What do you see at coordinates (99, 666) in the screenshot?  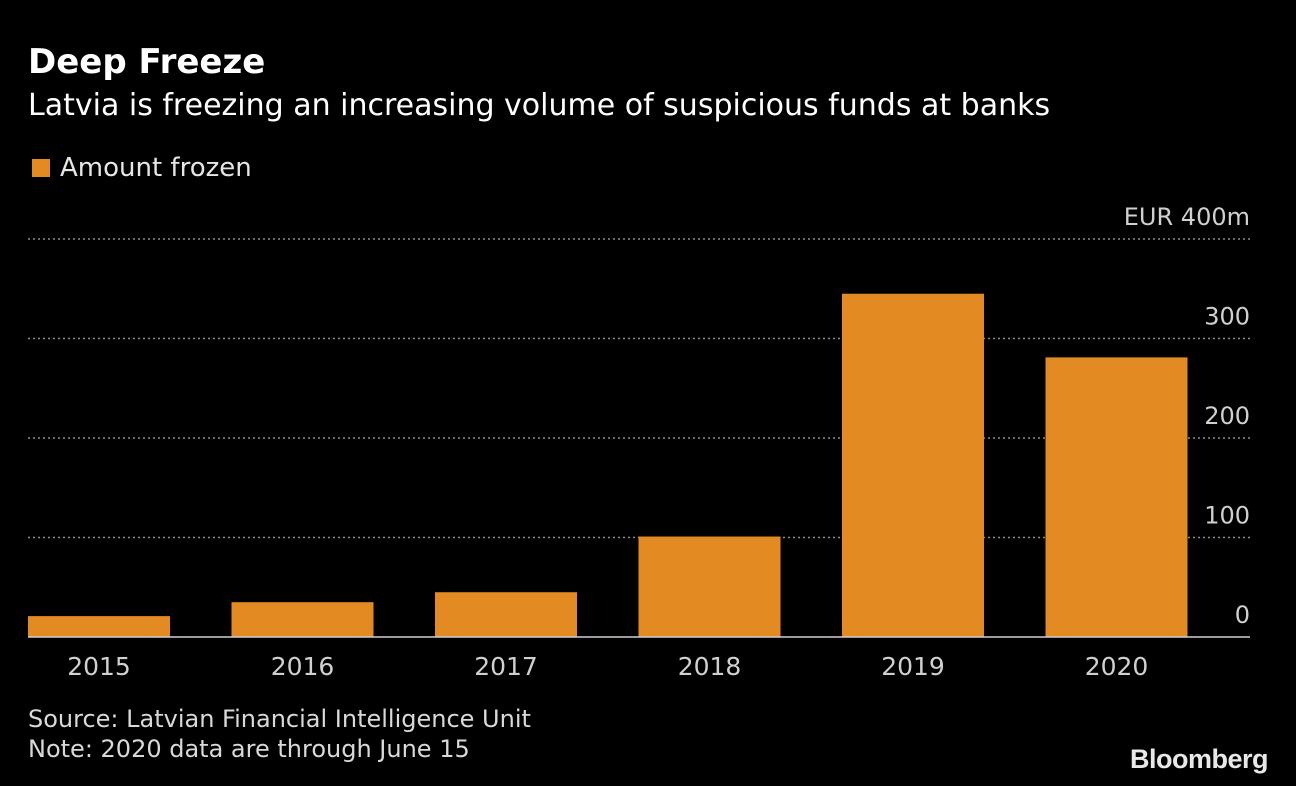 I see `x-tick-label: 2015` at bounding box center [99, 666].